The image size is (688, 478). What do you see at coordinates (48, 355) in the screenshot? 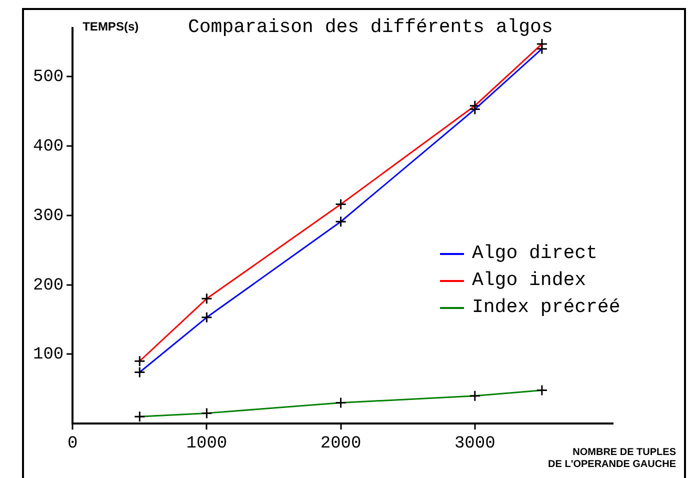
I see `y-tick-label: 100` at bounding box center [48, 355].